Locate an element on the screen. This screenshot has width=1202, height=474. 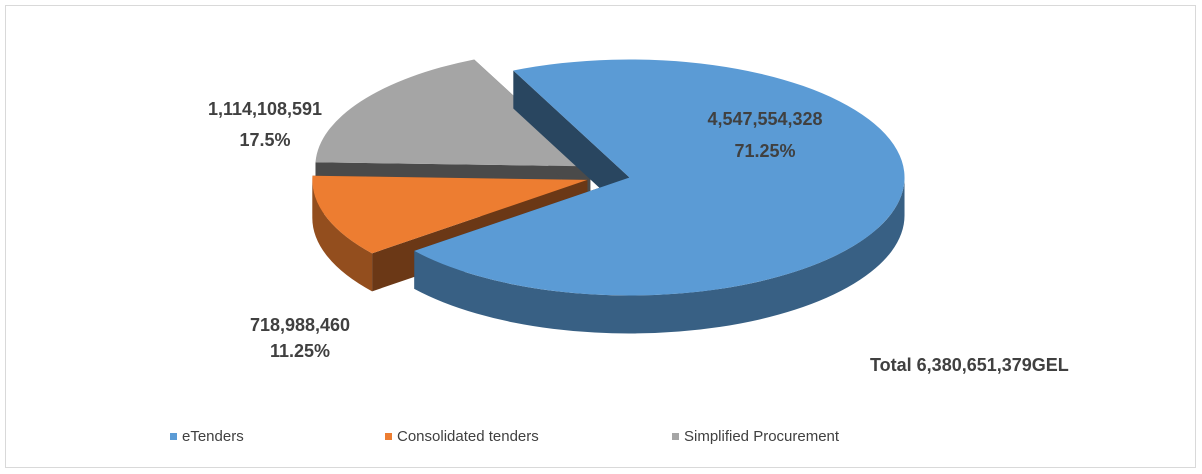
slice-wall is located at coordinates (571, 143).